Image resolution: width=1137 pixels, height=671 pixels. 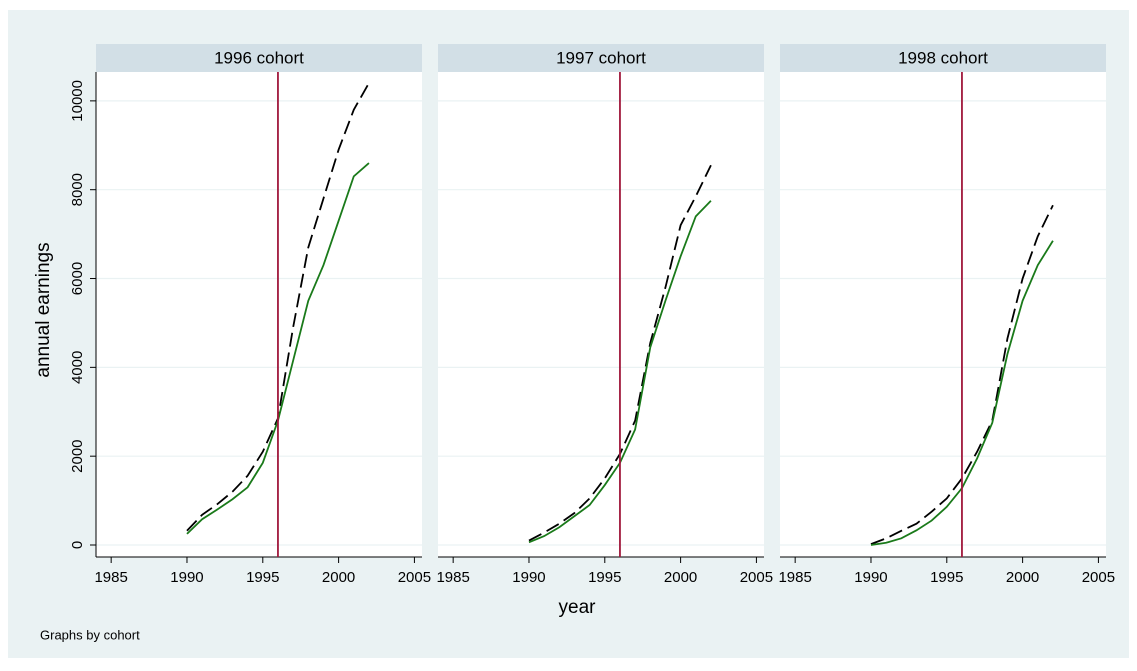 I want to click on y-tick-label: 2000, so click(x=77, y=455).